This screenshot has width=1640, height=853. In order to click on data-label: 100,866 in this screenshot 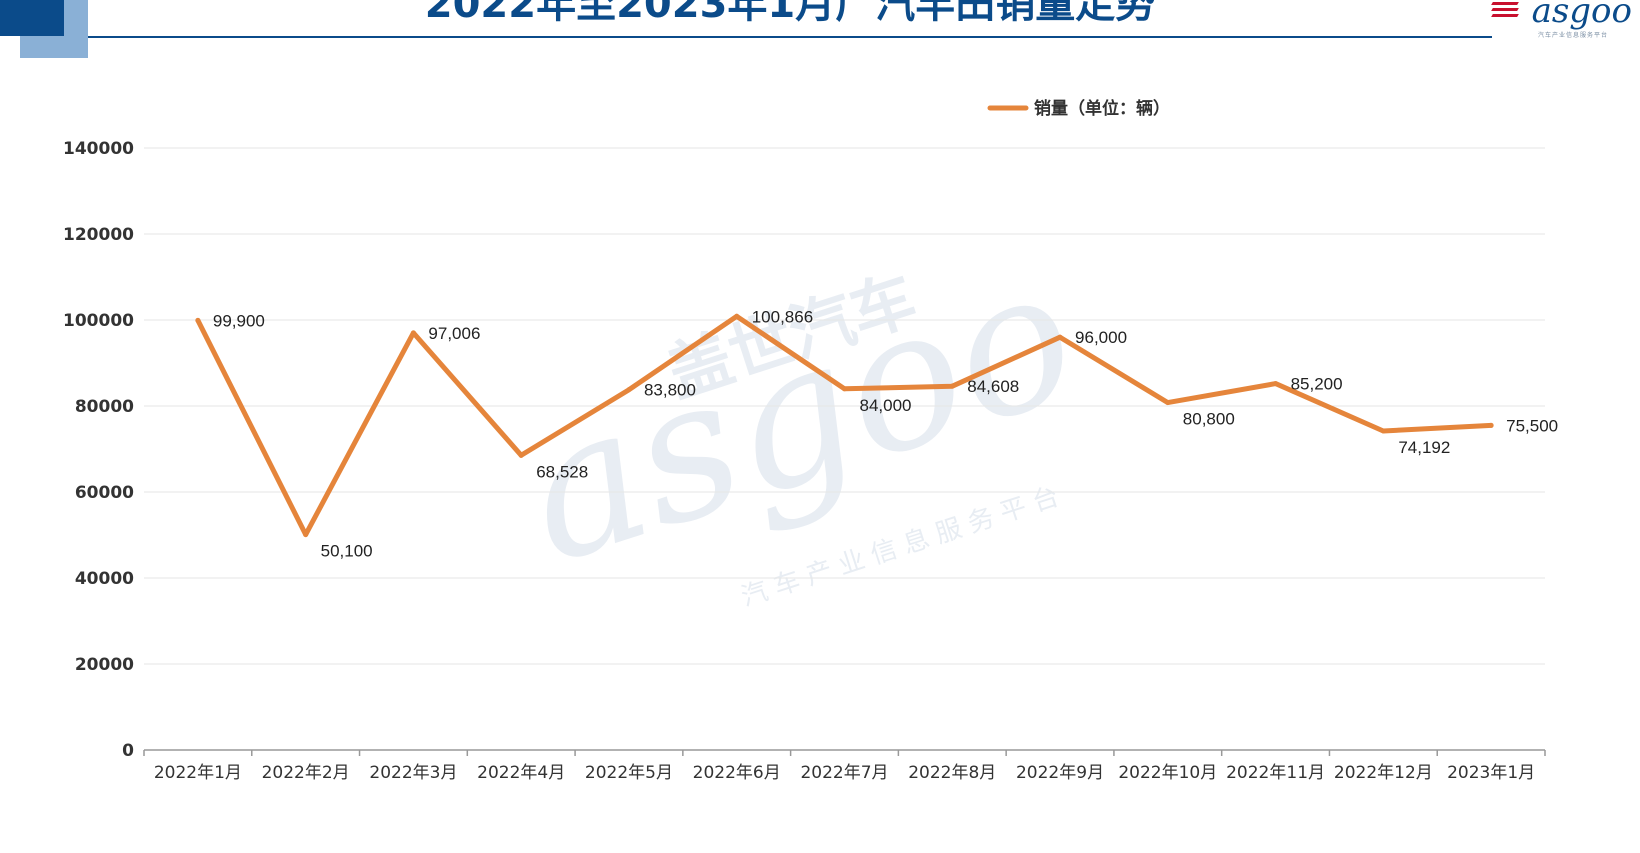, I will do `click(782, 316)`.